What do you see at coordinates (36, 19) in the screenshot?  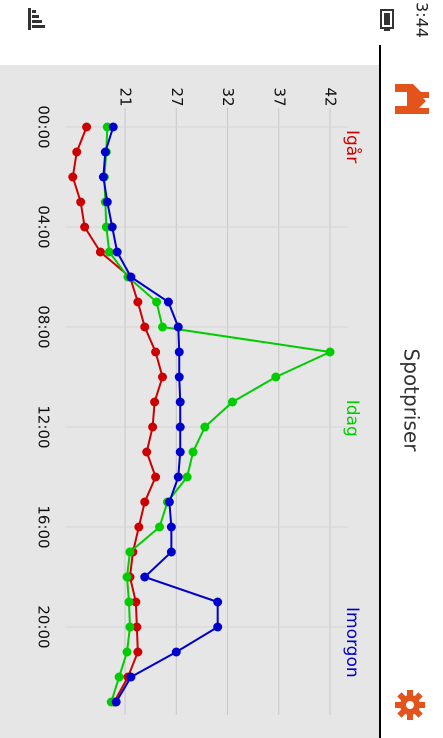 I see `signal-icon` at bounding box center [36, 19].